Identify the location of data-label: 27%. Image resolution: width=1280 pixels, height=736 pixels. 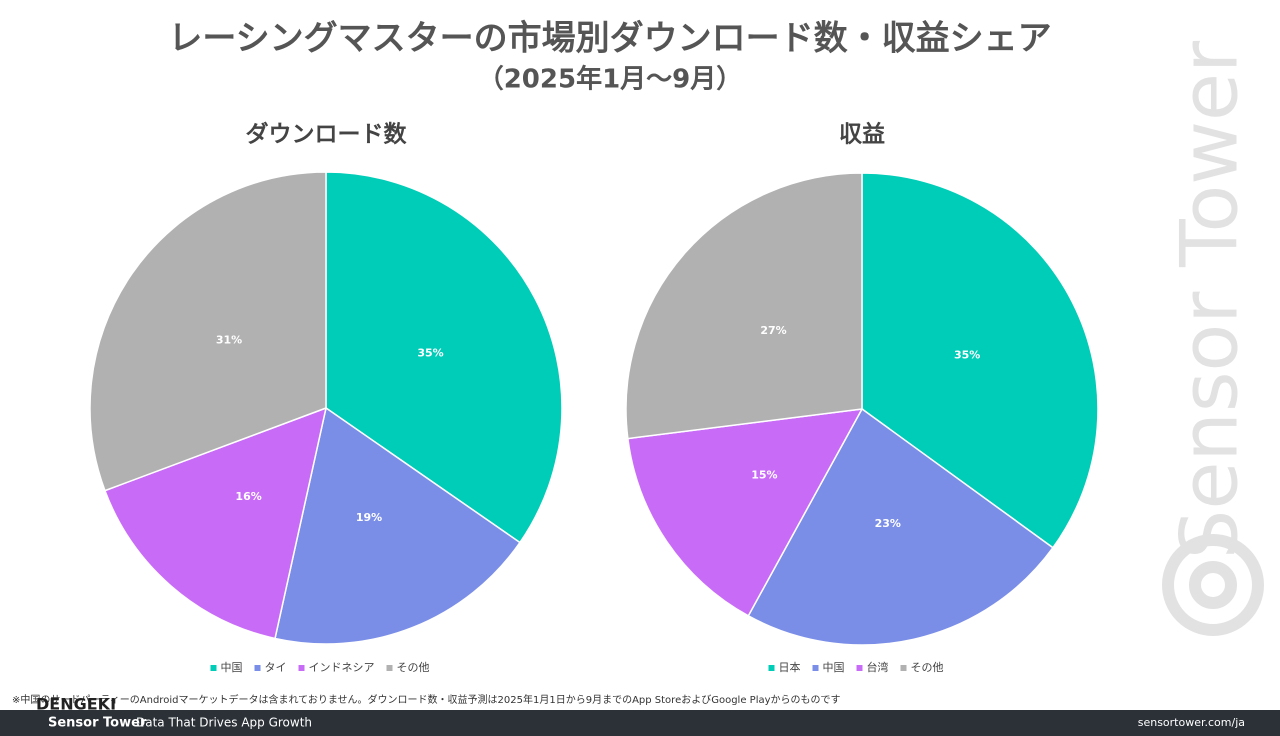
(773, 330).